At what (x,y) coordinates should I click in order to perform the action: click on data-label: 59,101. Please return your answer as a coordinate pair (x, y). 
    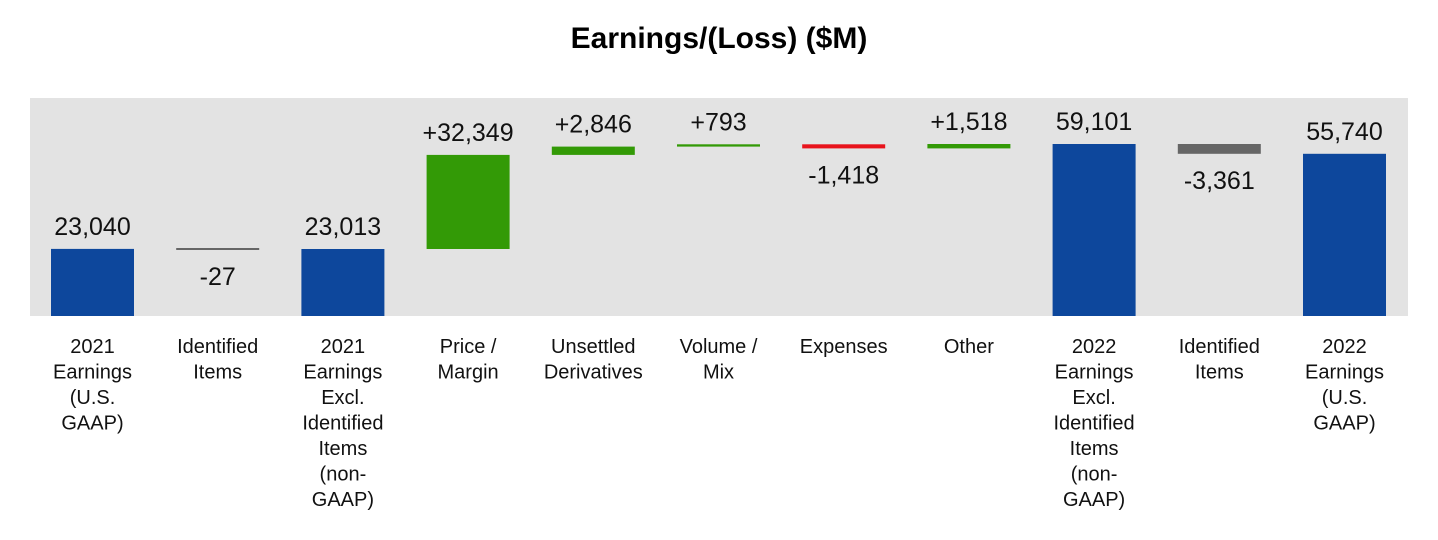
    Looking at the image, I should click on (1094, 122).